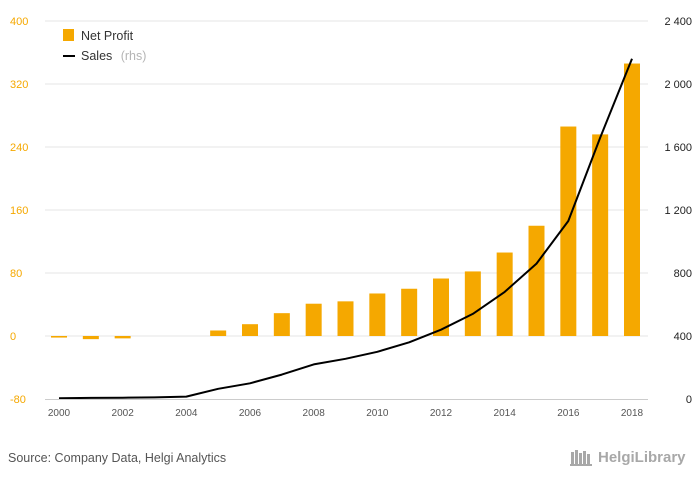 The width and height of the screenshot is (700, 483). What do you see at coordinates (19, 85) in the screenshot?
I see `y-left-tick-label: 320` at bounding box center [19, 85].